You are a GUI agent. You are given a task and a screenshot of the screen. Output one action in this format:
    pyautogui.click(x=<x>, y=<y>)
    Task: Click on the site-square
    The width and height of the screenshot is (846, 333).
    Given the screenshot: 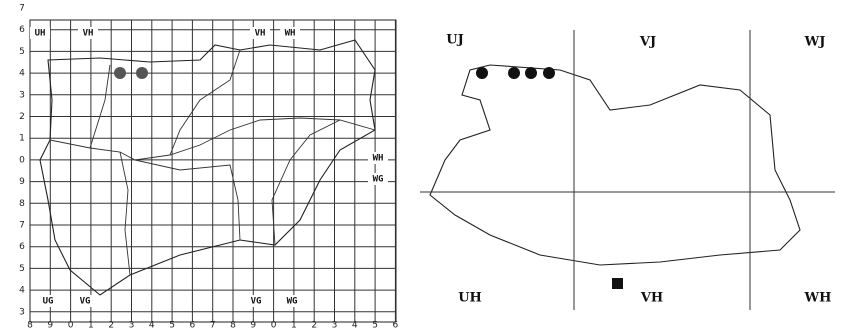 What is the action you would take?
    pyautogui.click(x=617, y=283)
    